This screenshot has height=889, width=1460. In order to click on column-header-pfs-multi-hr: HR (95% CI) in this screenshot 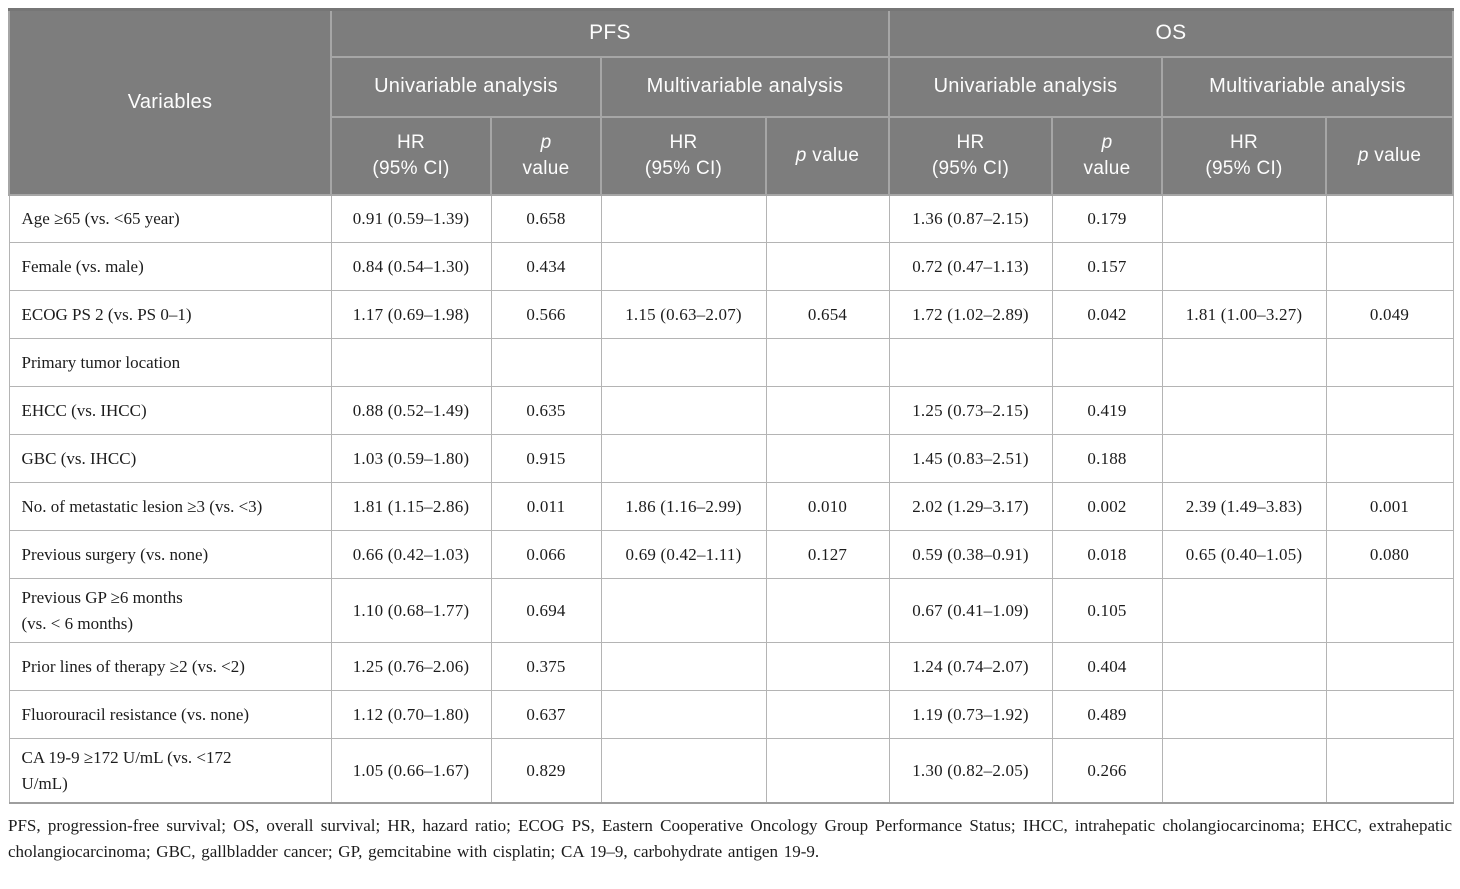, I will do `click(683, 155)`.